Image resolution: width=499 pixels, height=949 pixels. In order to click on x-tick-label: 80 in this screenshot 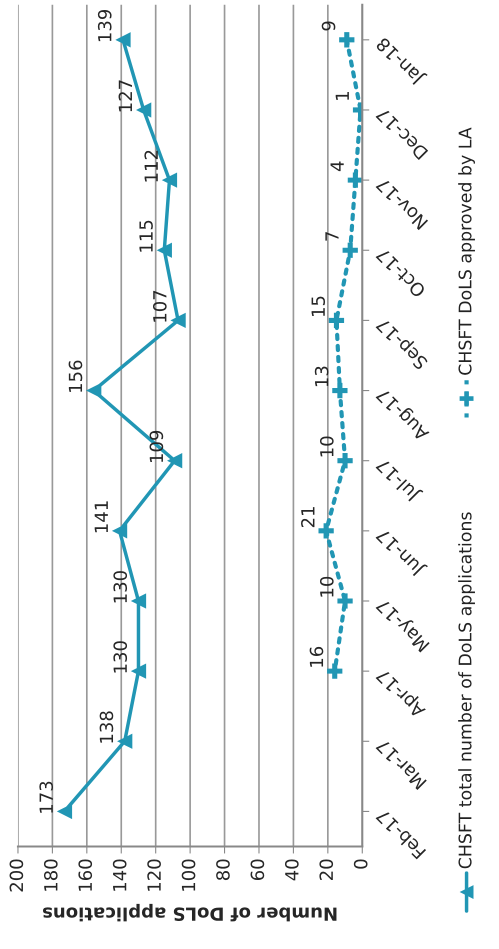, I will do `click(223, 870)`.